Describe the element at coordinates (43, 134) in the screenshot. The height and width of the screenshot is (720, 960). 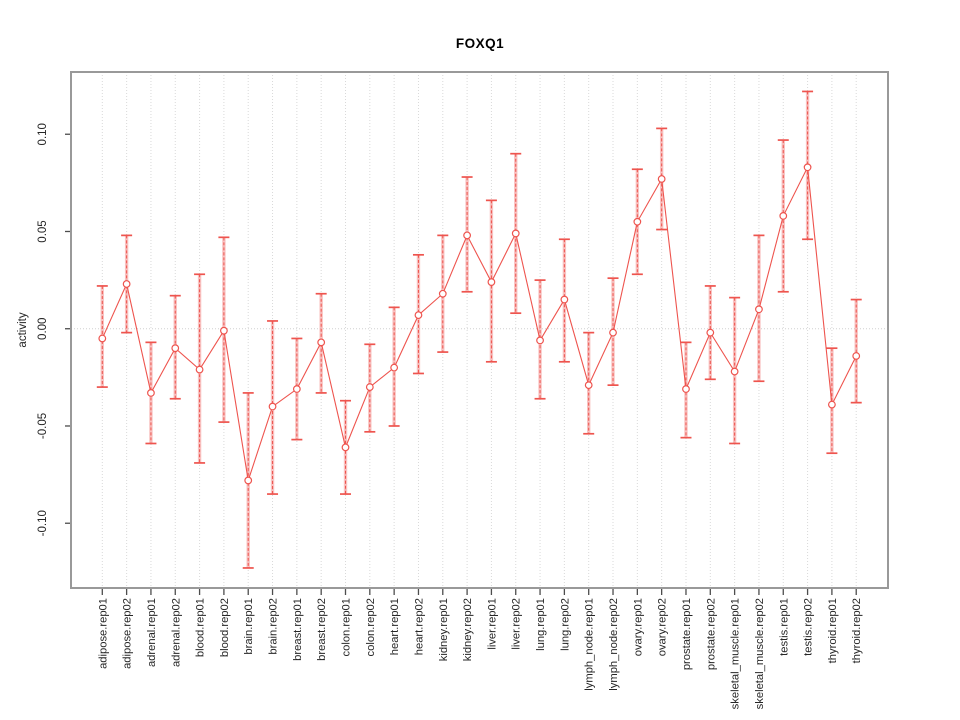
I see `y-tick-label: 0.10` at that location.